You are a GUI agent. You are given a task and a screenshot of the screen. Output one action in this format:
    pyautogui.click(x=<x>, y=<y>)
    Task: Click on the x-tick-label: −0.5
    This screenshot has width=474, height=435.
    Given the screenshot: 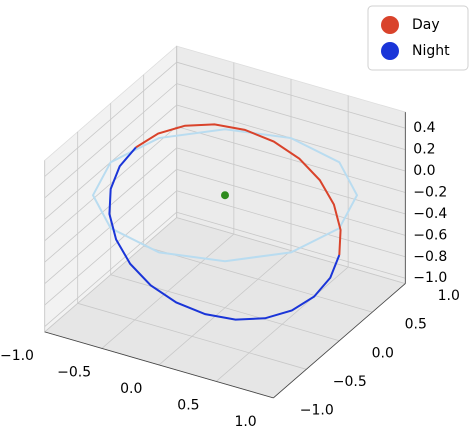 What is the action you would take?
    pyautogui.click(x=74, y=372)
    